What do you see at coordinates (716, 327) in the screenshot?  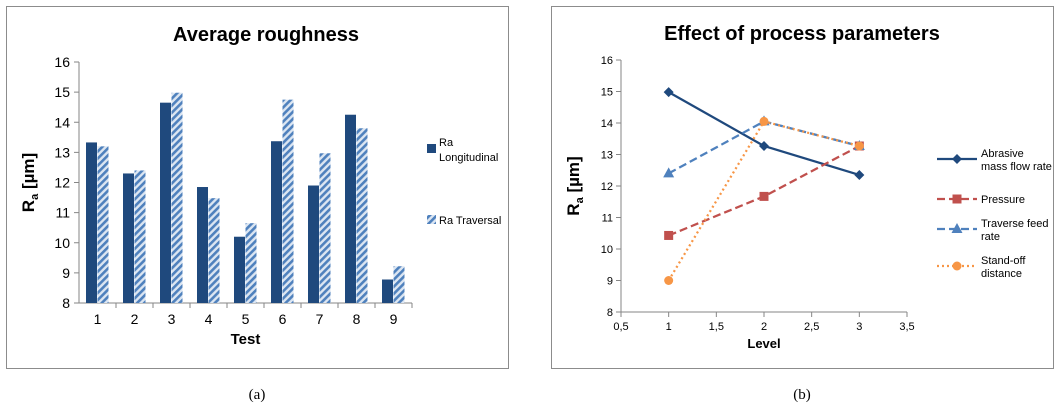 I see `x-tick-label: 1,5` at bounding box center [716, 327].